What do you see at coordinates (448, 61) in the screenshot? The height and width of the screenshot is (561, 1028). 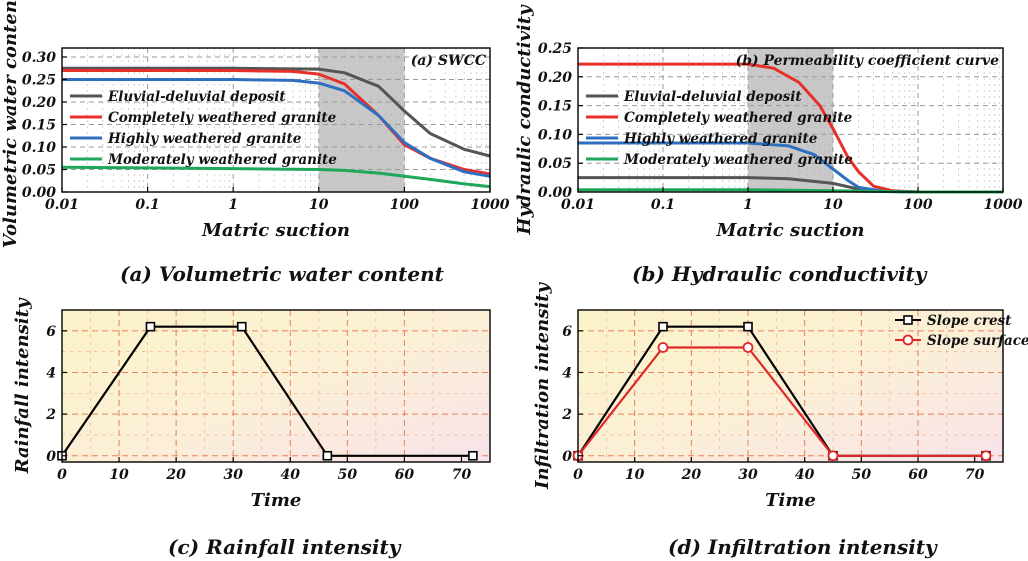 I see `chart-title: (a) SWCC` at bounding box center [448, 61].